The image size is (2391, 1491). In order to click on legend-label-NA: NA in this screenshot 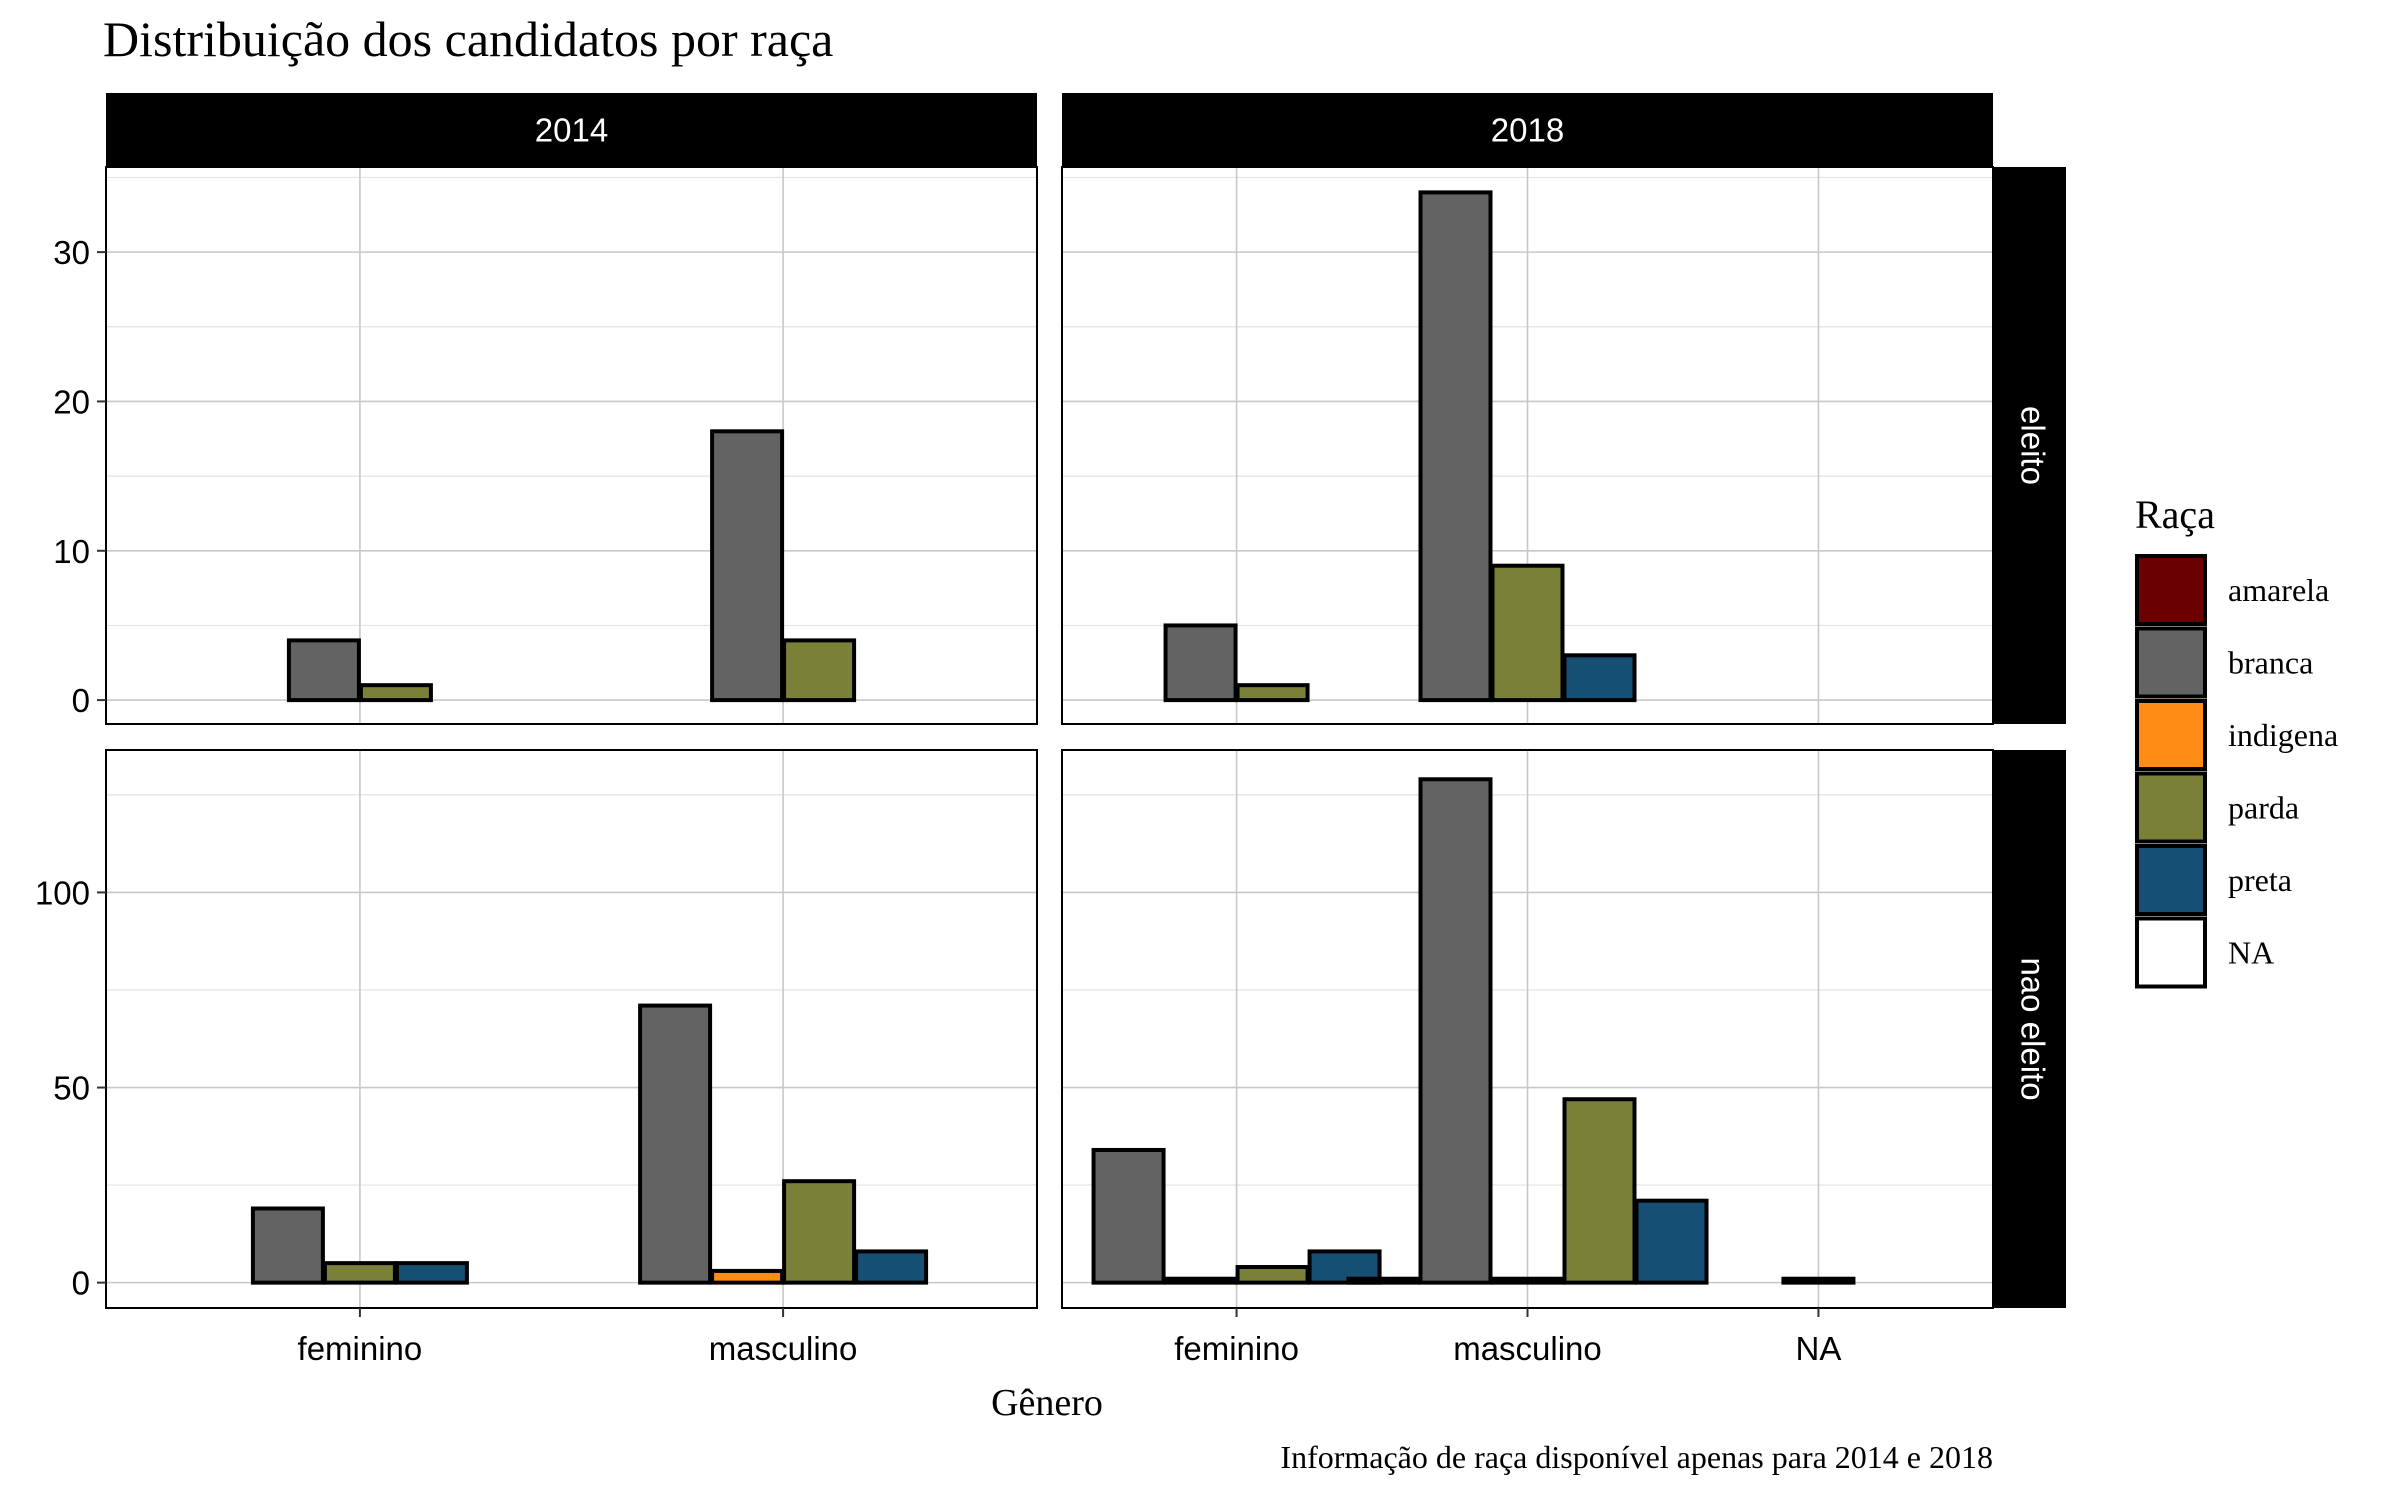, I will do `click(2251, 953)`.